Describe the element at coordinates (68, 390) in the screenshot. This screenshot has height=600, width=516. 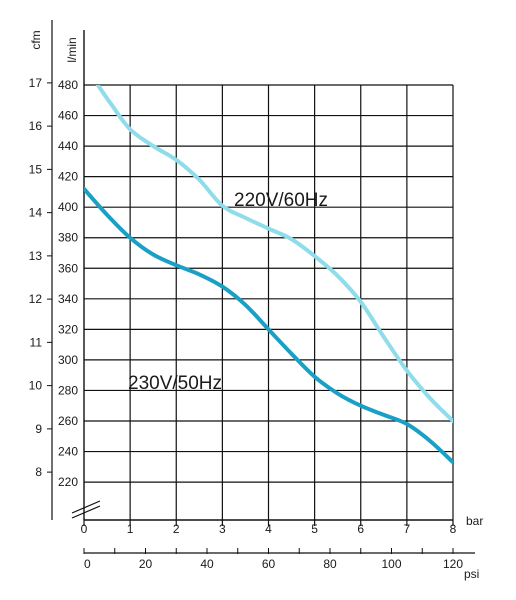
I see `y-inner-tick-label: 280` at that location.